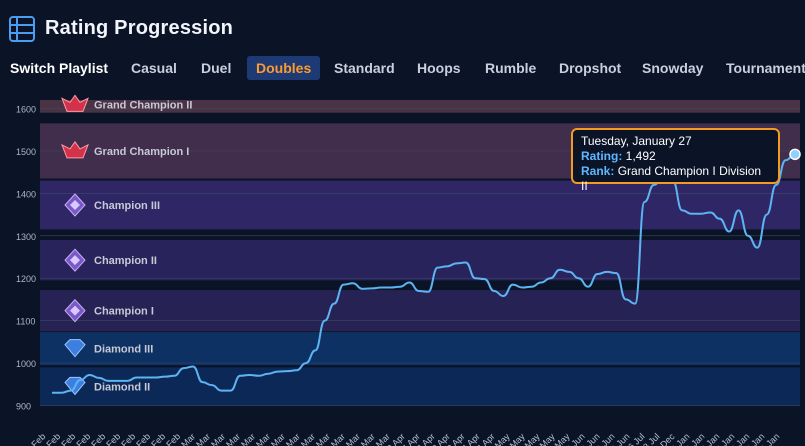 Image resolution: width=805 pixels, height=446 pixels. I want to click on tab-standard: Standard, so click(364, 68).